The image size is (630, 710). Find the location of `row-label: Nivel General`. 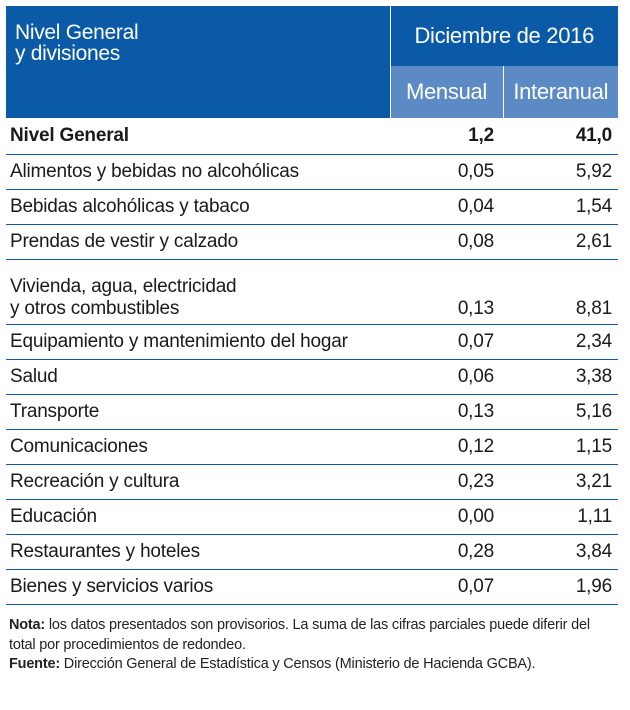

row-label: Nivel General is located at coordinates (198, 136).